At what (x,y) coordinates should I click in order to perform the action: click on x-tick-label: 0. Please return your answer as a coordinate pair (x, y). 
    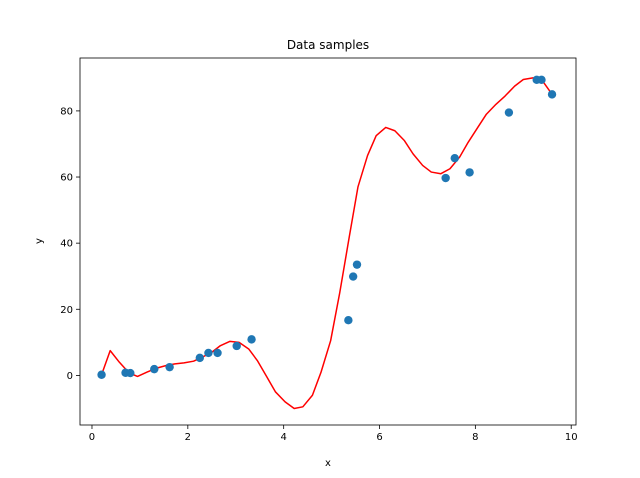
    Looking at the image, I should click on (92, 437).